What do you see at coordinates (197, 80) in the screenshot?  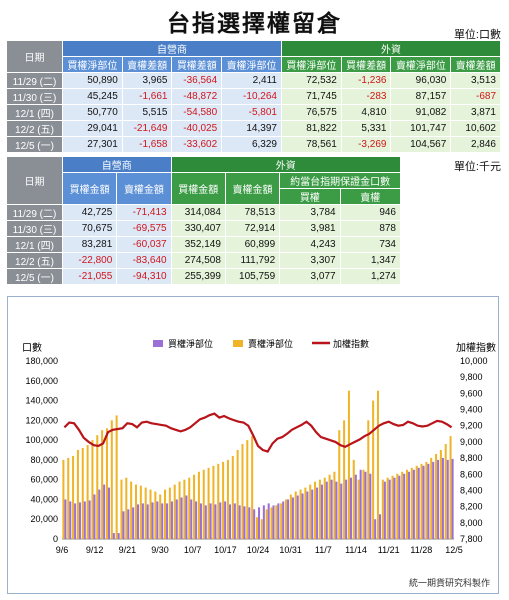 I see `value-cell: -36,564` at bounding box center [197, 80].